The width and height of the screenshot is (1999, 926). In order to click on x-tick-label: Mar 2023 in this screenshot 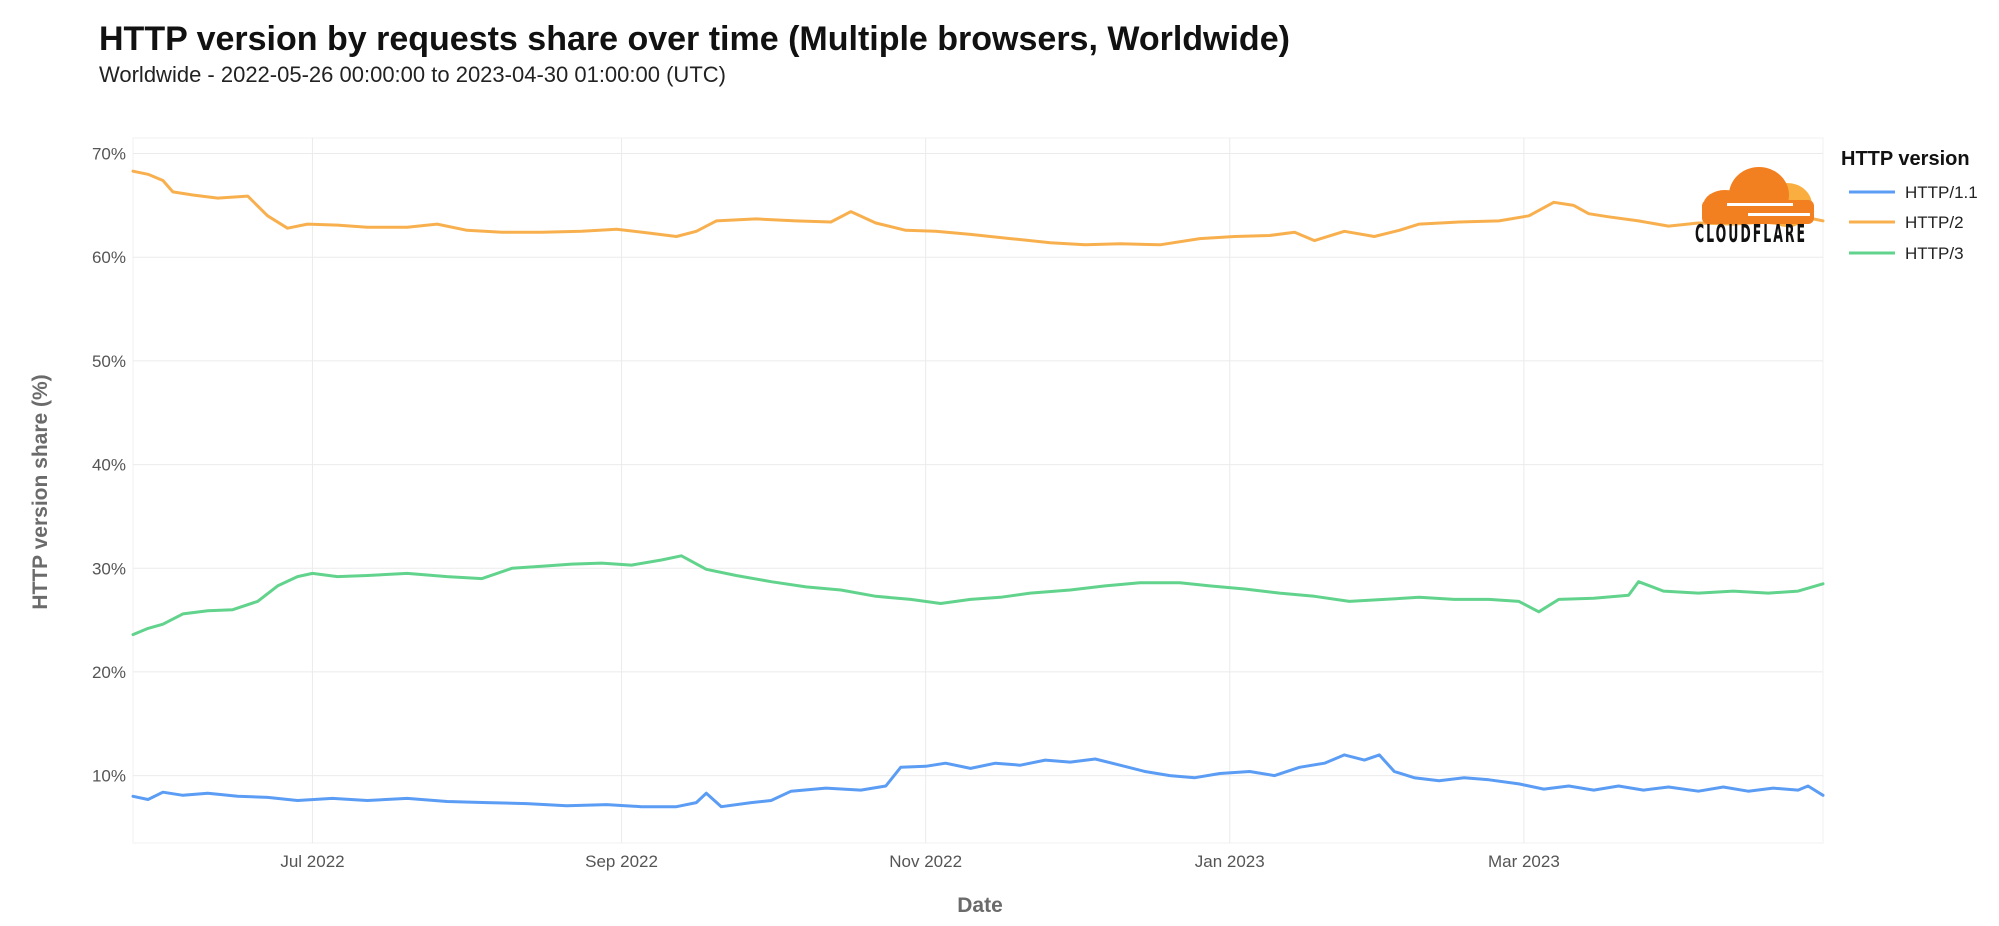, I will do `click(1524, 861)`.